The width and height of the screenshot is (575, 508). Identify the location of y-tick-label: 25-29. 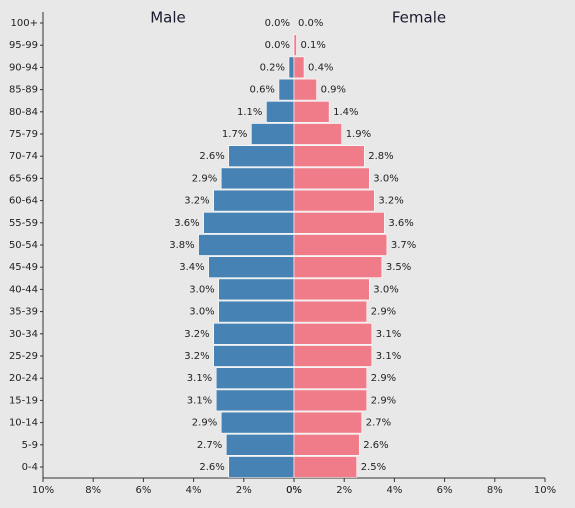
(23, 356).